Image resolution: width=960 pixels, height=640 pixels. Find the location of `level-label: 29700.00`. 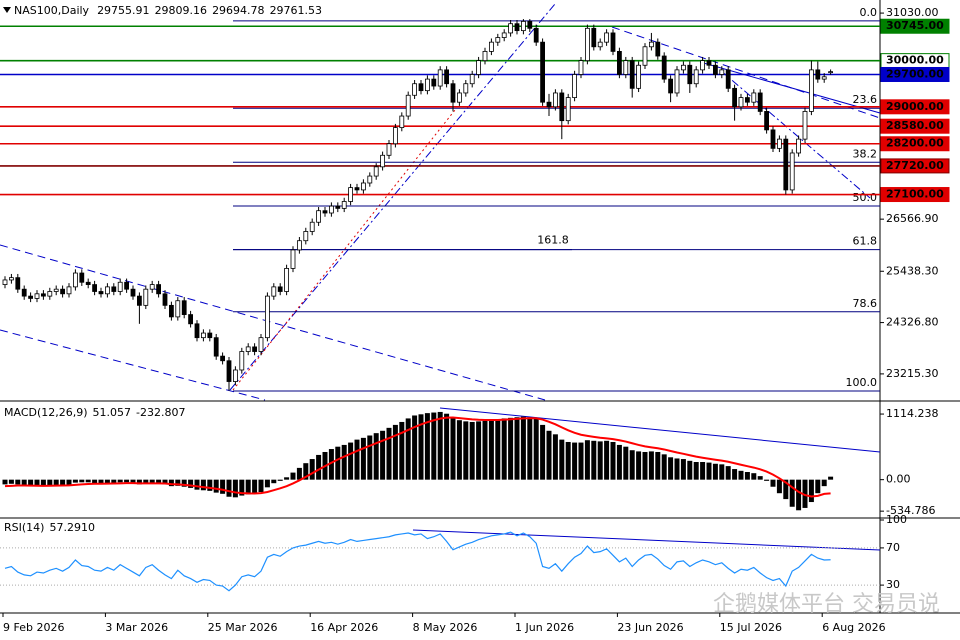

level-label: 29700.00 is located at coordinates (915, 73).